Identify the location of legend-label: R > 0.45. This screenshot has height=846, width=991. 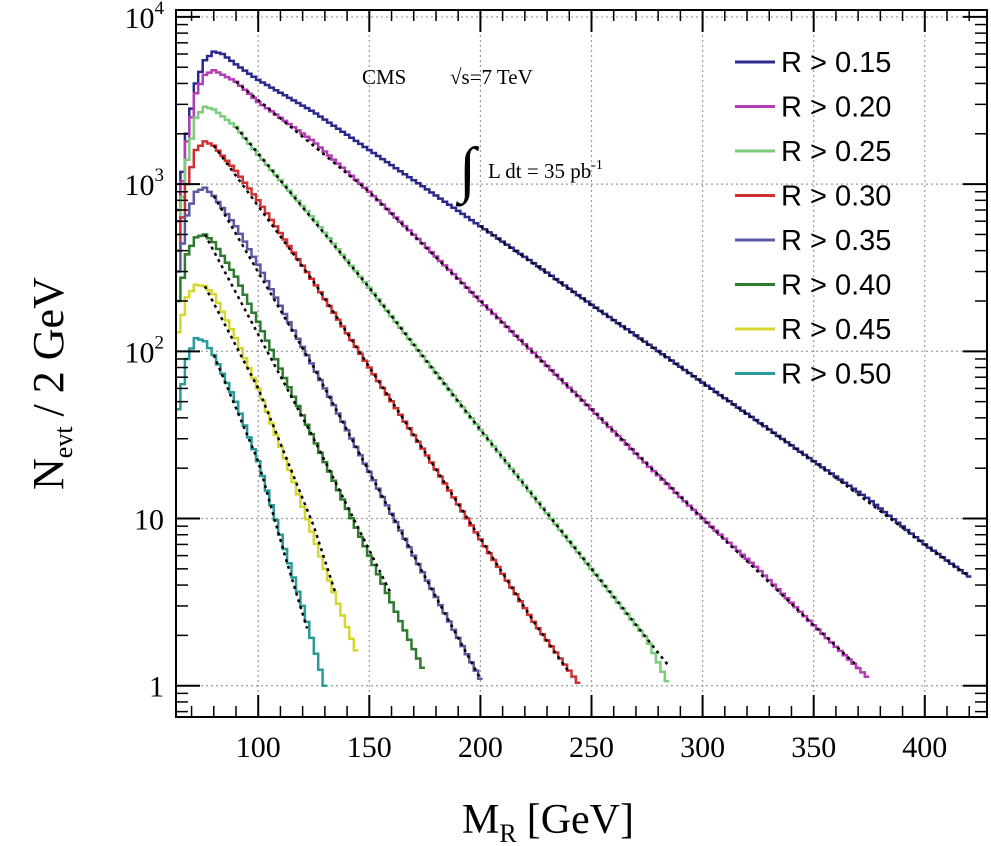
(836, 330).